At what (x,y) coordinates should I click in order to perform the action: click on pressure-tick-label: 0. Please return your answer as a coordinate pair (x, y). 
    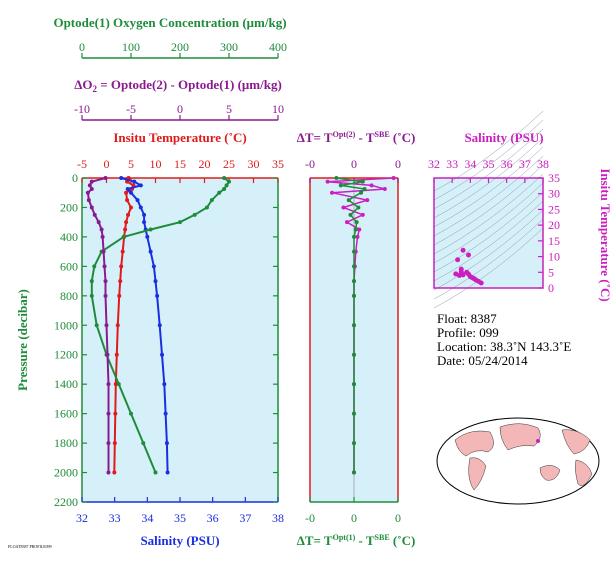
    Looking at the image, I should click on (75, 178).